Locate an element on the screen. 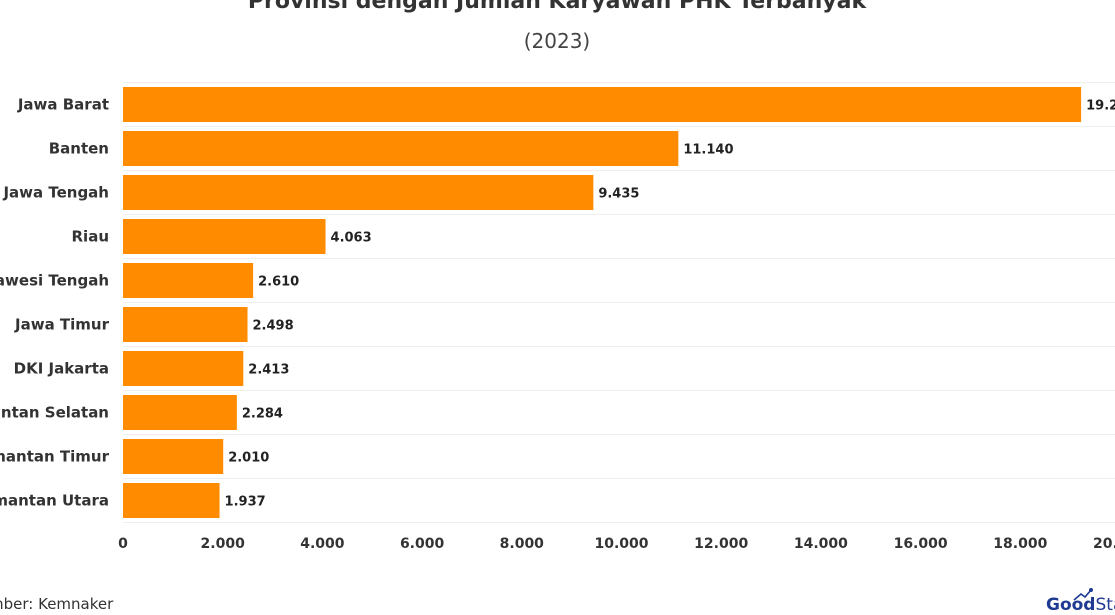 Image resolution: width=1115 pixels, height=615 pixels. value-label: 1.937 is located at coordinates (245, 502).